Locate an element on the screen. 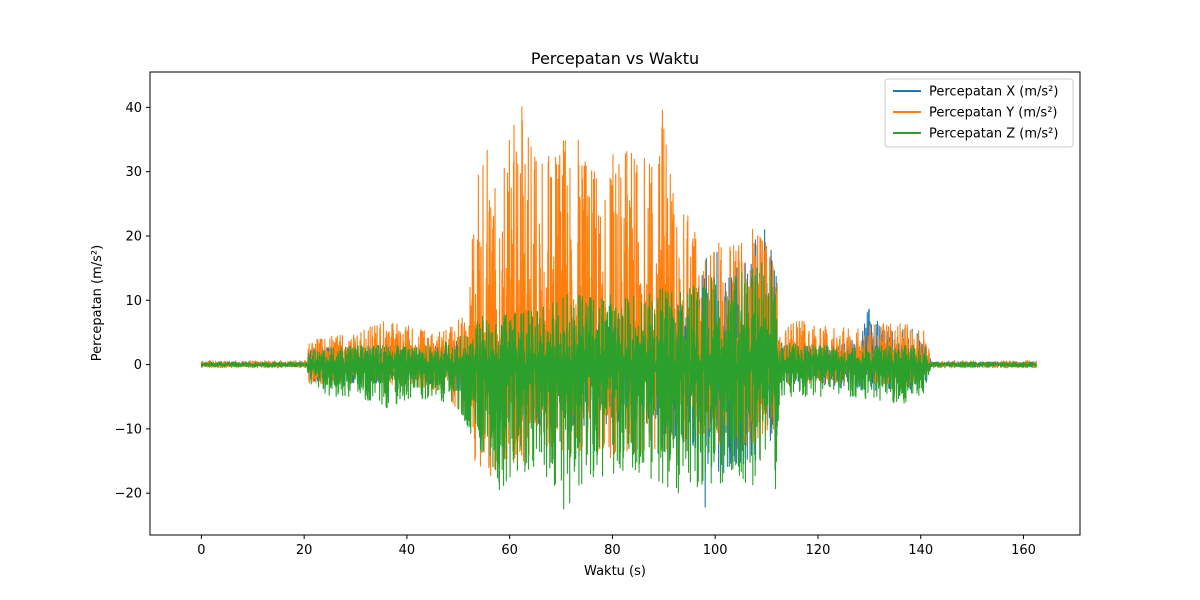  y-tick-label: 0 is located at coordinates (138, 365).